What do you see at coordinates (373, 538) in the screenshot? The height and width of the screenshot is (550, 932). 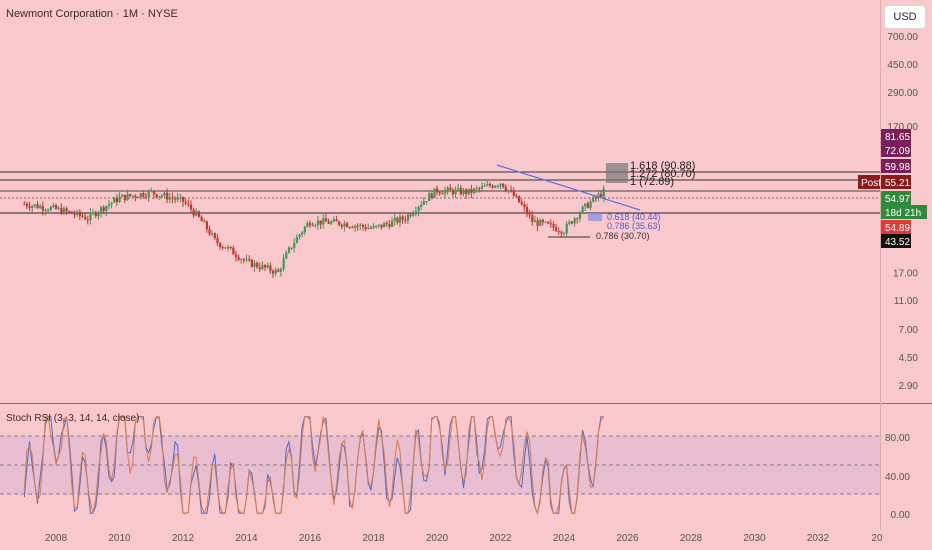 I see `time-axis-tick: 2018` at bounding box center [373, 538].